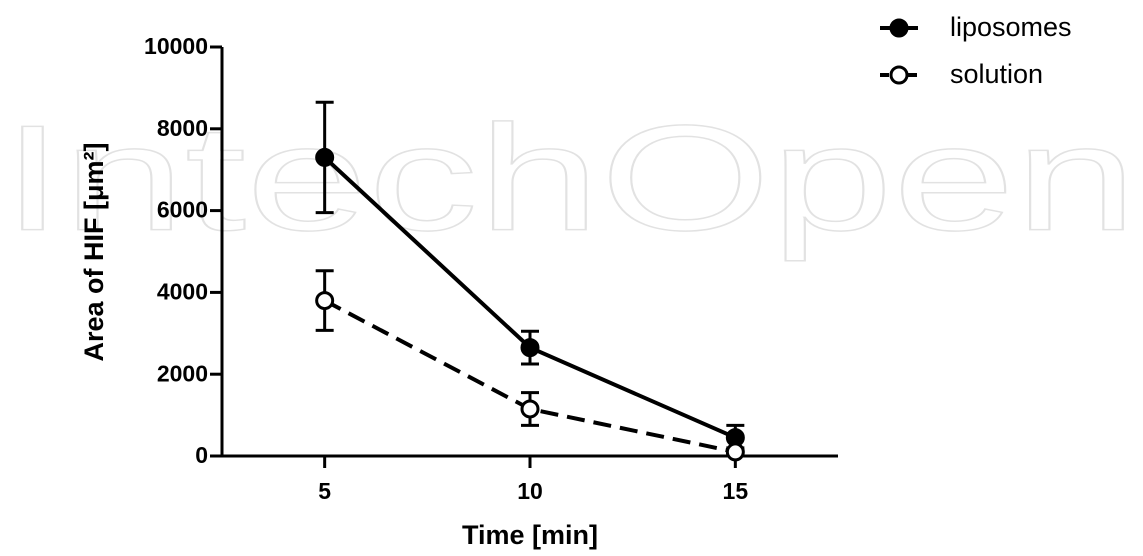 This screenshot has width=1143, height=556. What do you see at coordinates (182, 373) in the screenshot?
I see `y-tick-label: 2000` at bounding box center [182, 373].